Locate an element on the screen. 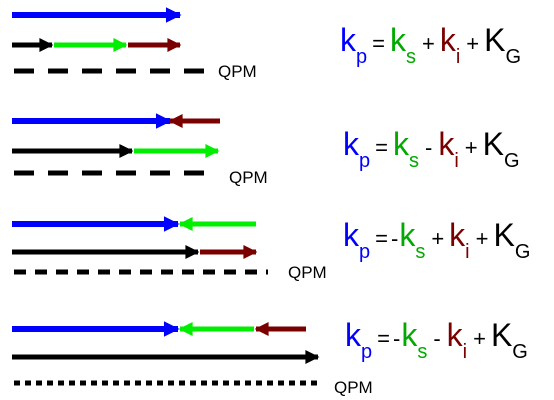  svg-text:kp=-ks+ki+KG: kp= -ks+ ki+ KG is located at coordinates (436, 240).